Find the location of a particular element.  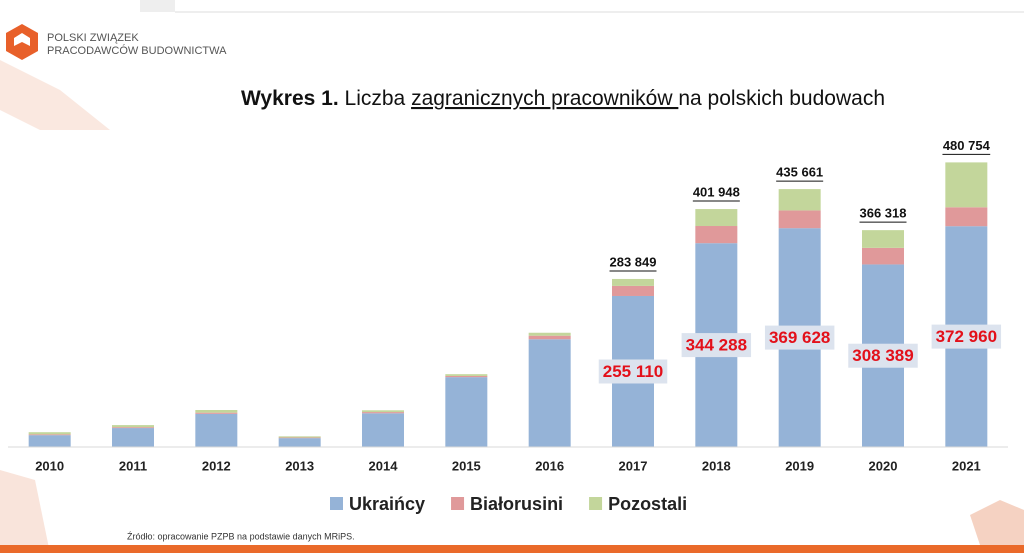

x-tick-label: 2021 is located at coordinates (966, 465).